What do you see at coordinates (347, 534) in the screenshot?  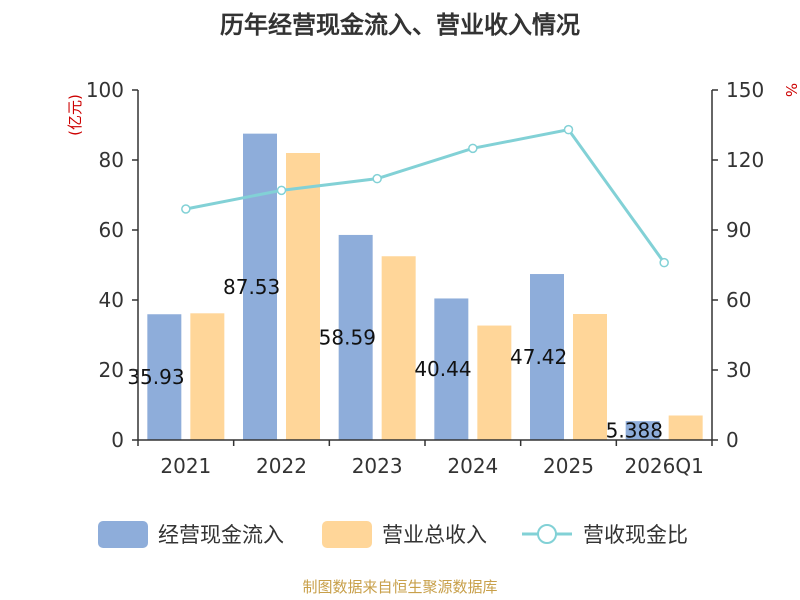 I see `legend-swatch-revenue` at bounding box center [347, 534].